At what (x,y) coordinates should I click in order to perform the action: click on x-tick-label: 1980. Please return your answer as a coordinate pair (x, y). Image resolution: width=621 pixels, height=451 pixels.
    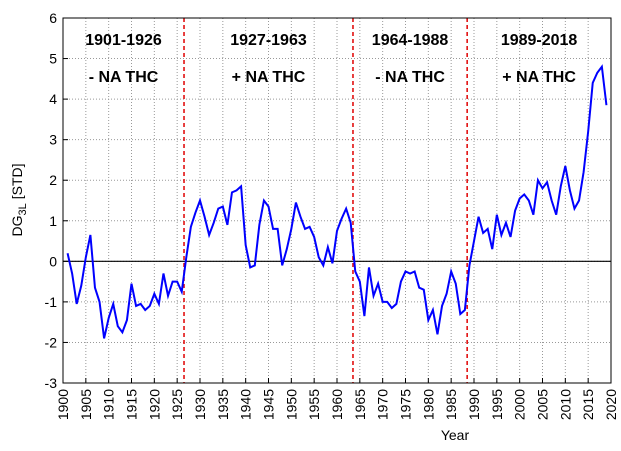
    Looking at the image, I should click on (428, 404).